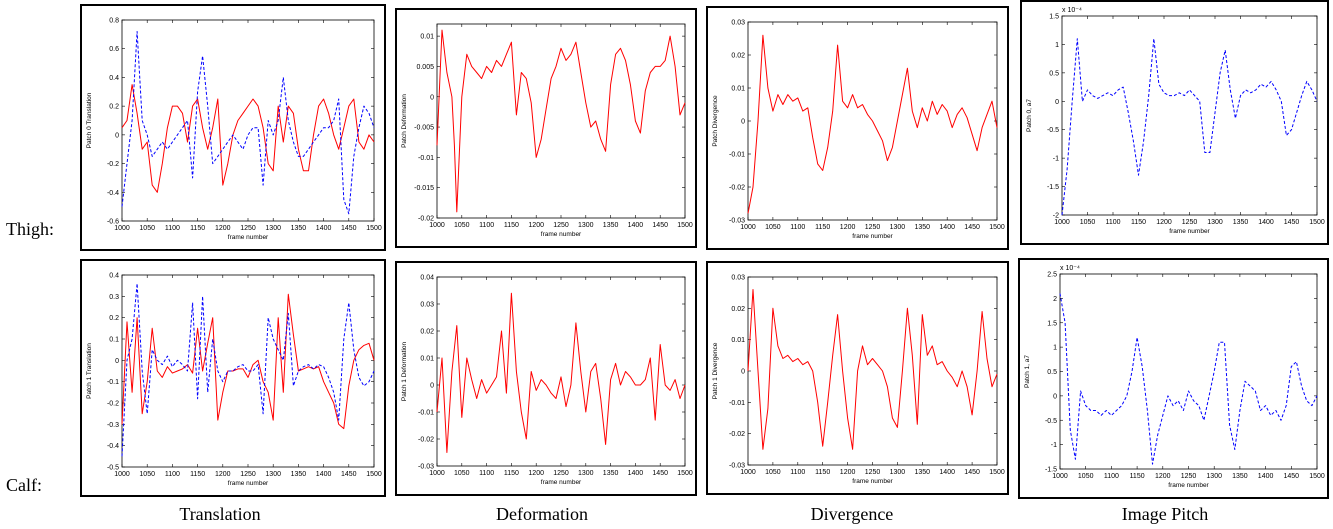 The height and width of the screenshot is (529, 1333). I want to click on y-axis-label: Patch 0, a7, so click(1029, 115).